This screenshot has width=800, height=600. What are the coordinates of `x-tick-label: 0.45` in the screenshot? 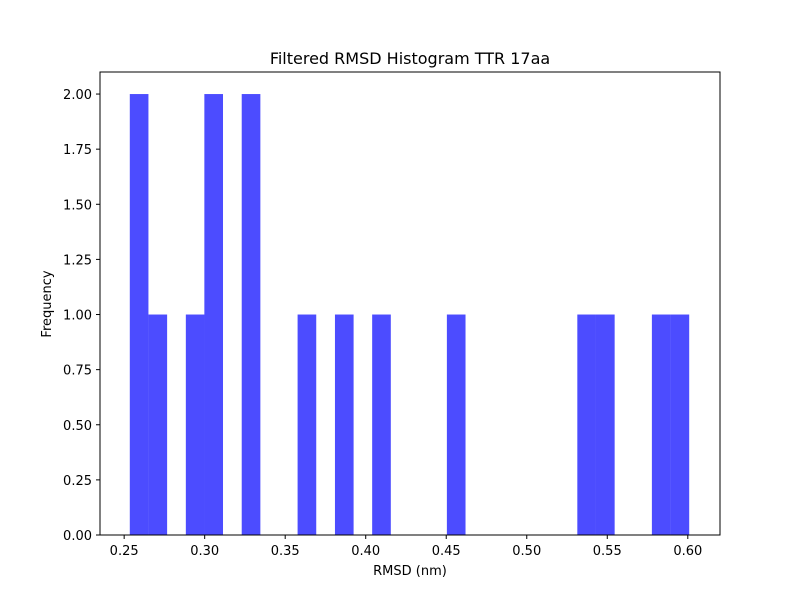 It's located at (446, 551).